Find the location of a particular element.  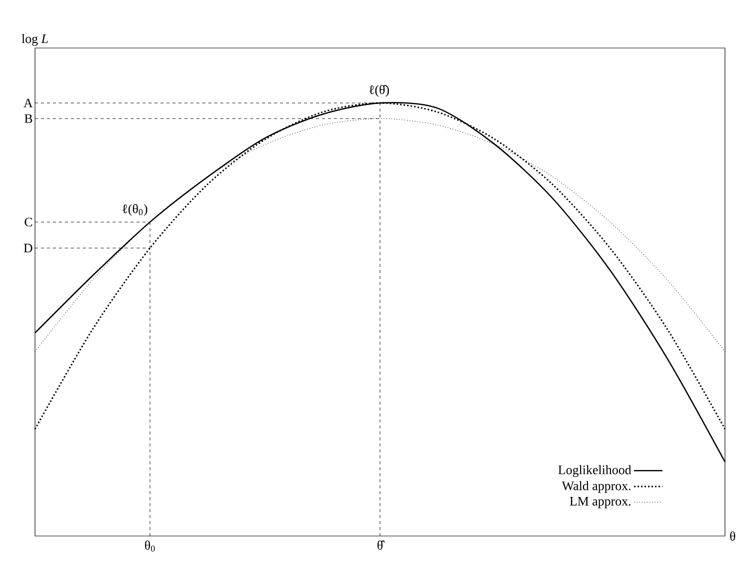

ref-line-label: B is located at coordinates (28, 118).